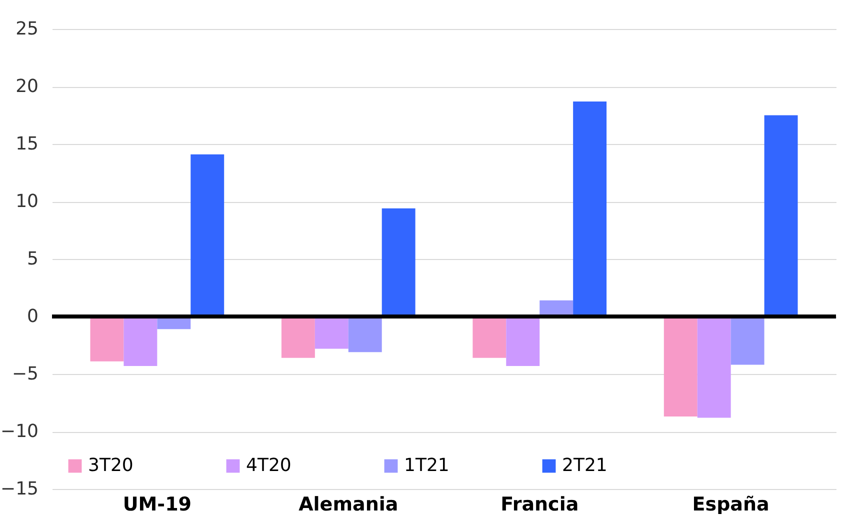  What do you see at coordinates (27, 144) in the screenshot?
I see `y-tick-label: 15` at bounding box center [27, 144].